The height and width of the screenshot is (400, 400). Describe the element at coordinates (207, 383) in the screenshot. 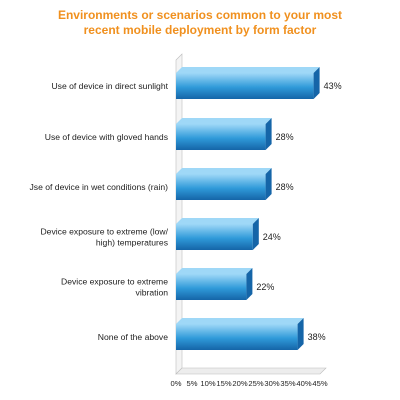

I see `x-tick-label-3: 10%` at that location.